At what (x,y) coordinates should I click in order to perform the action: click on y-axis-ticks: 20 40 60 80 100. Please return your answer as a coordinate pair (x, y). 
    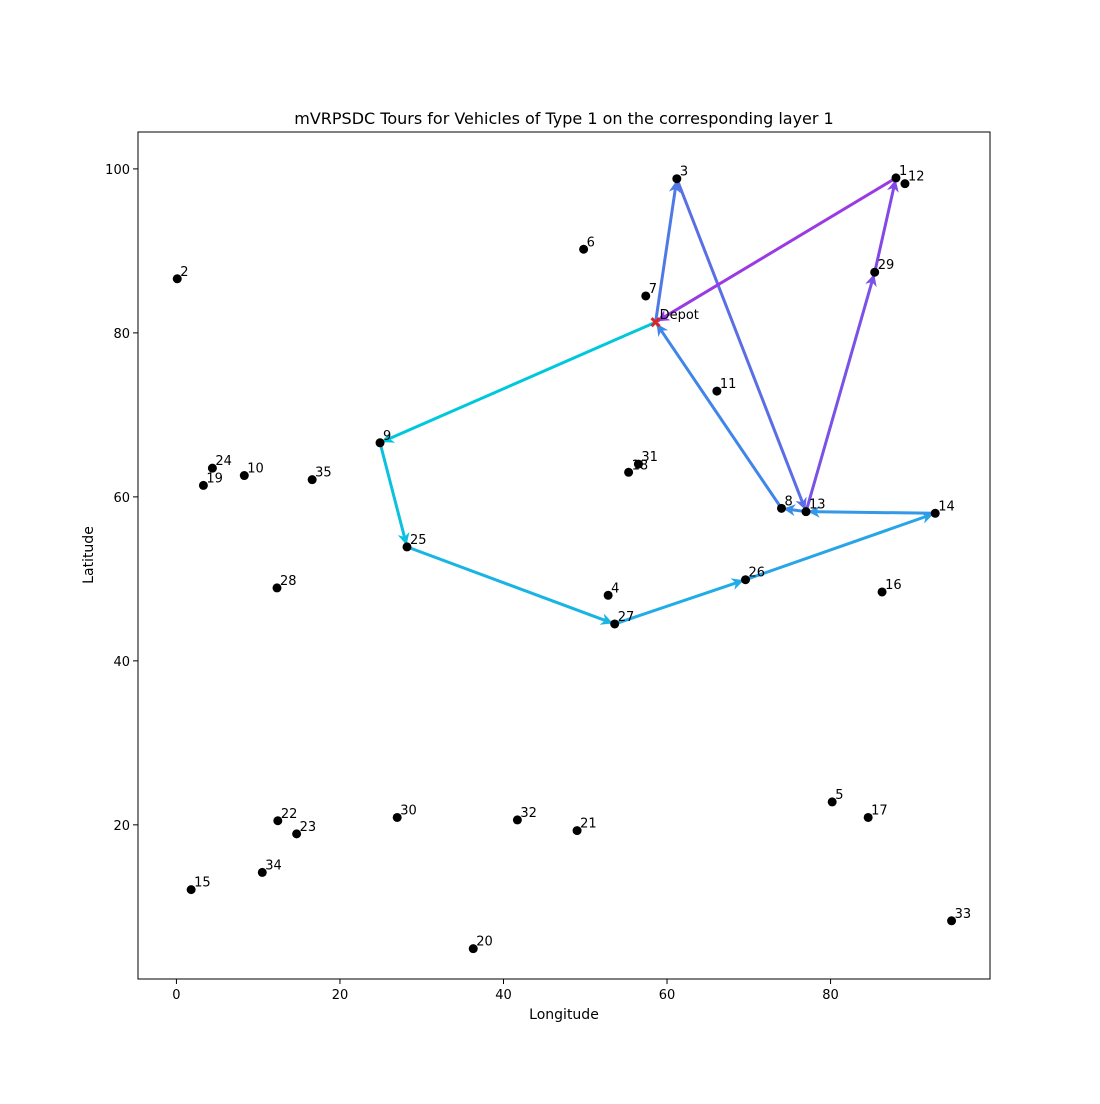
    Looking at the image, I should click on (121, 498).